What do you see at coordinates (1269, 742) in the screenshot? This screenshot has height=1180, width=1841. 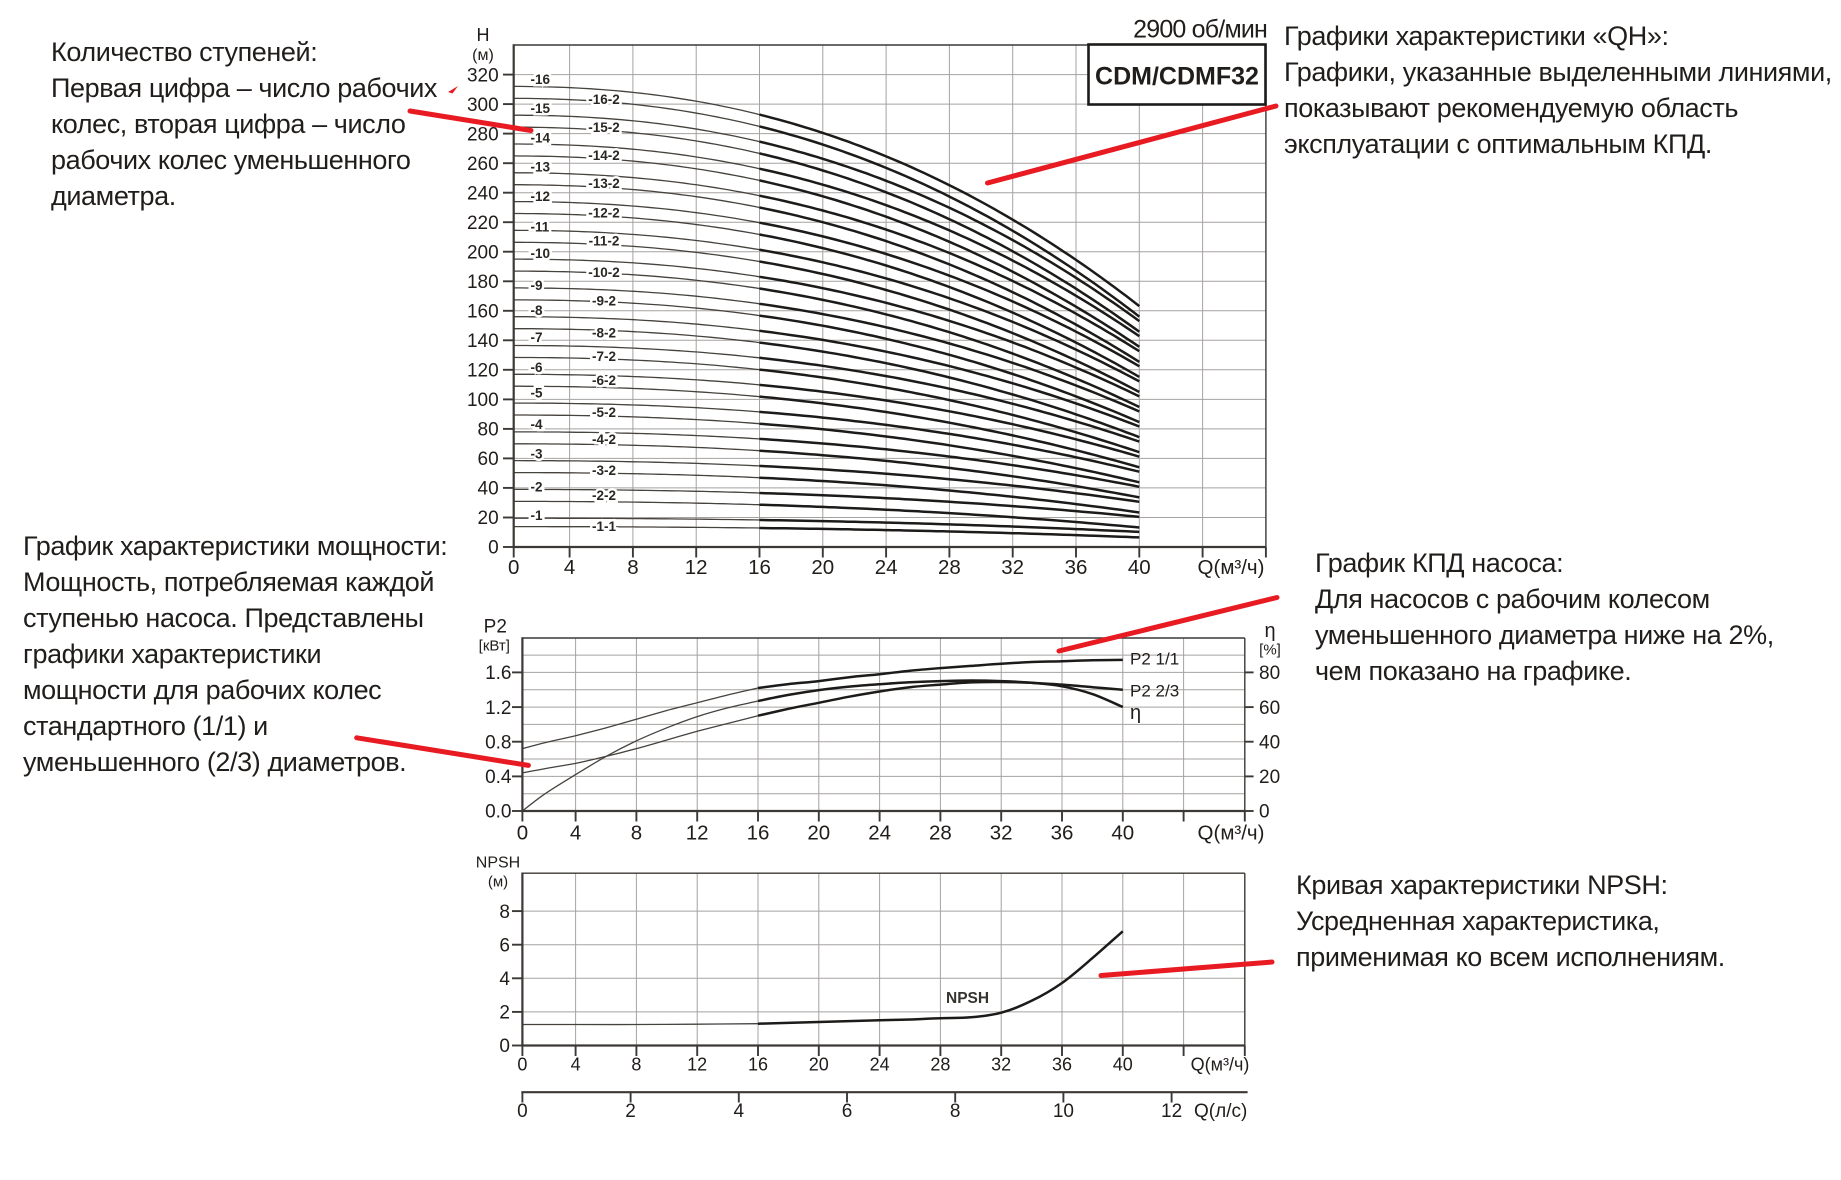 I see `svg-text: 40` at bounding box center [1269, 742].